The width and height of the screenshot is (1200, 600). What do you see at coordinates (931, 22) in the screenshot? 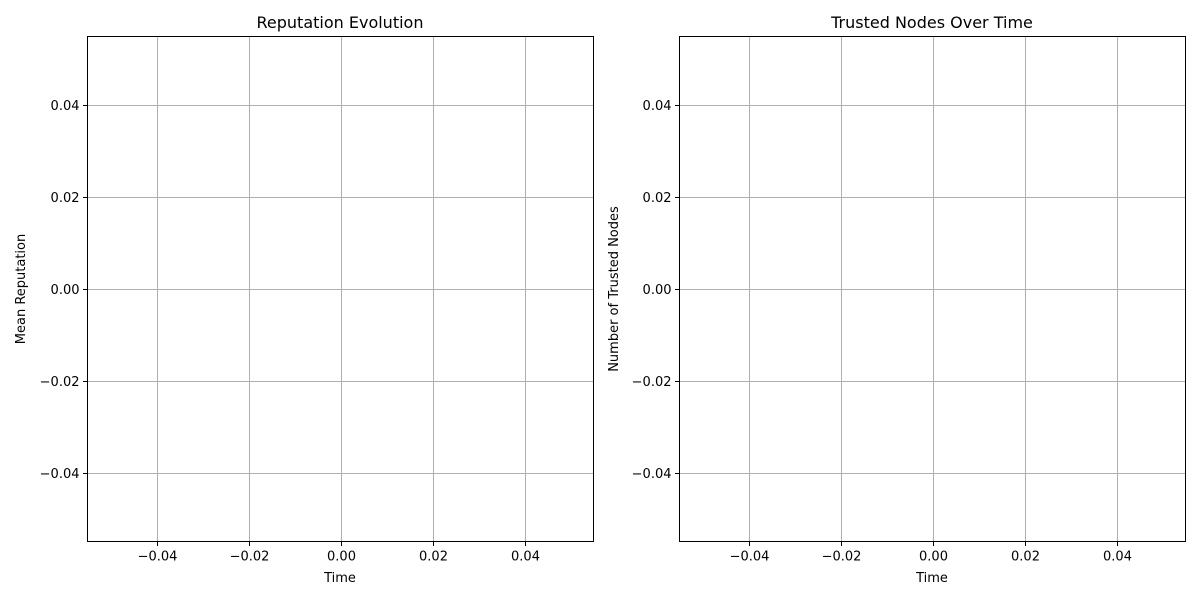
I see `chart-title: Trusted Nodes Over Time` at bounding box center [931, 22].